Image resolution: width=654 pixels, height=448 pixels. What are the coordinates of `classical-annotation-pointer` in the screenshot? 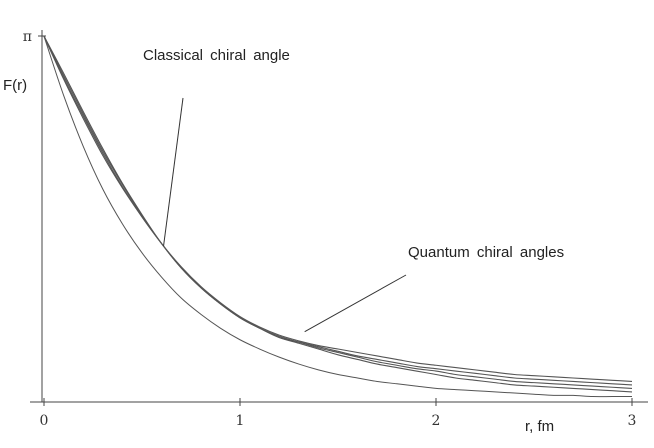 It's located at (173, 171).